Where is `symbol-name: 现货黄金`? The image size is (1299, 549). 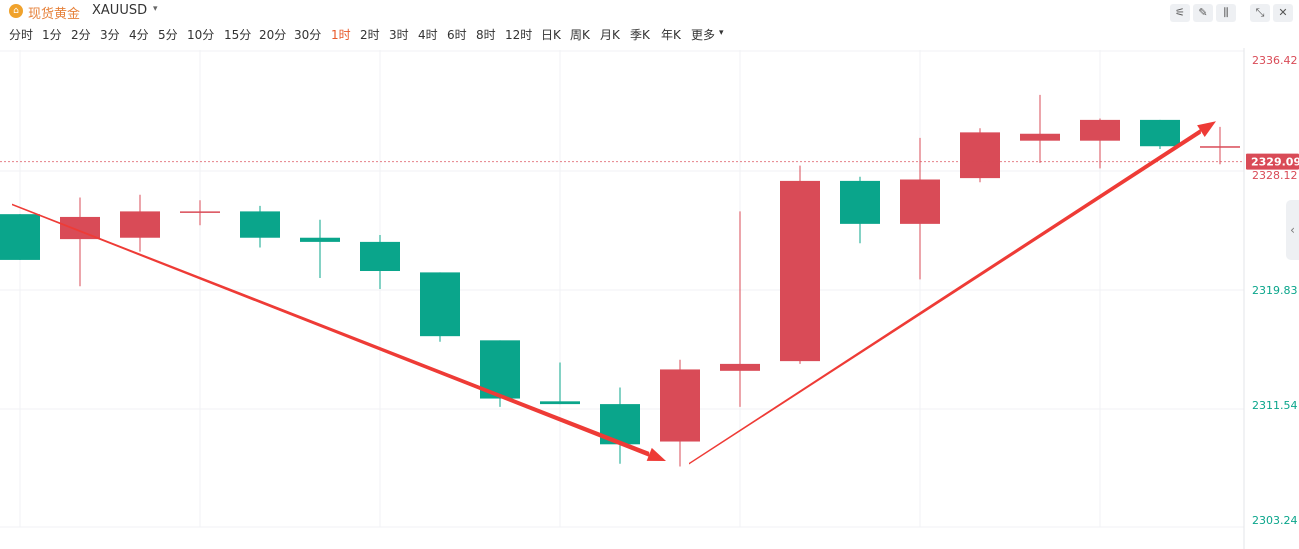
symbol-name: 现货黄金 is located at coordinates (54, 14).